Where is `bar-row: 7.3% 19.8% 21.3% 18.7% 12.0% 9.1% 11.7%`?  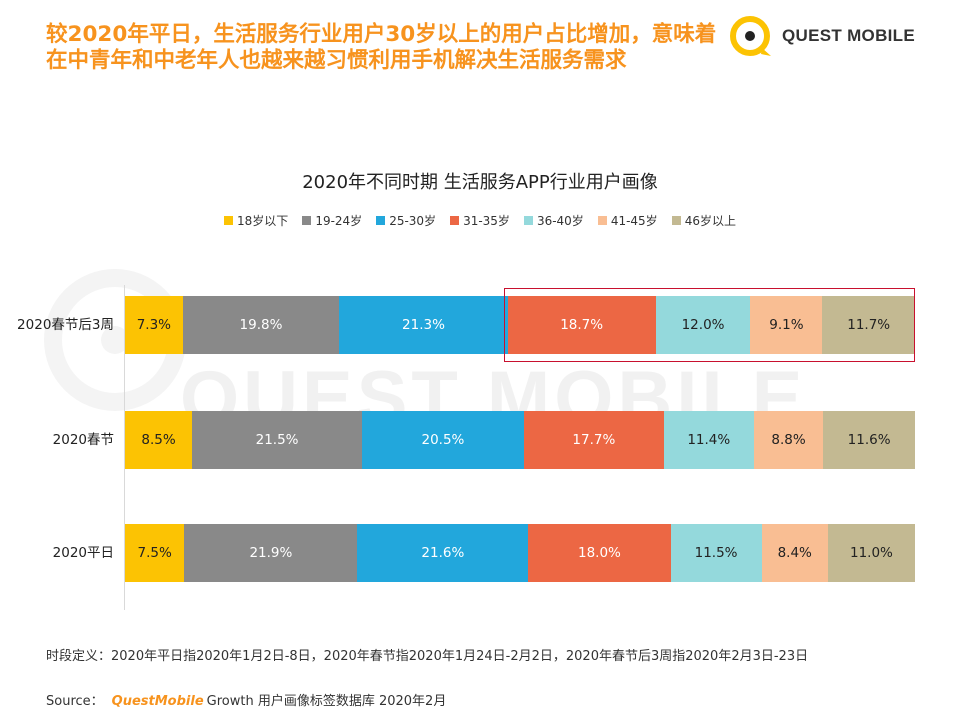
bar-row: 7.3% 19.8% 21.3% 18.7% 12.0% 9.1% 11.7% is located at coordinates (520, 325).